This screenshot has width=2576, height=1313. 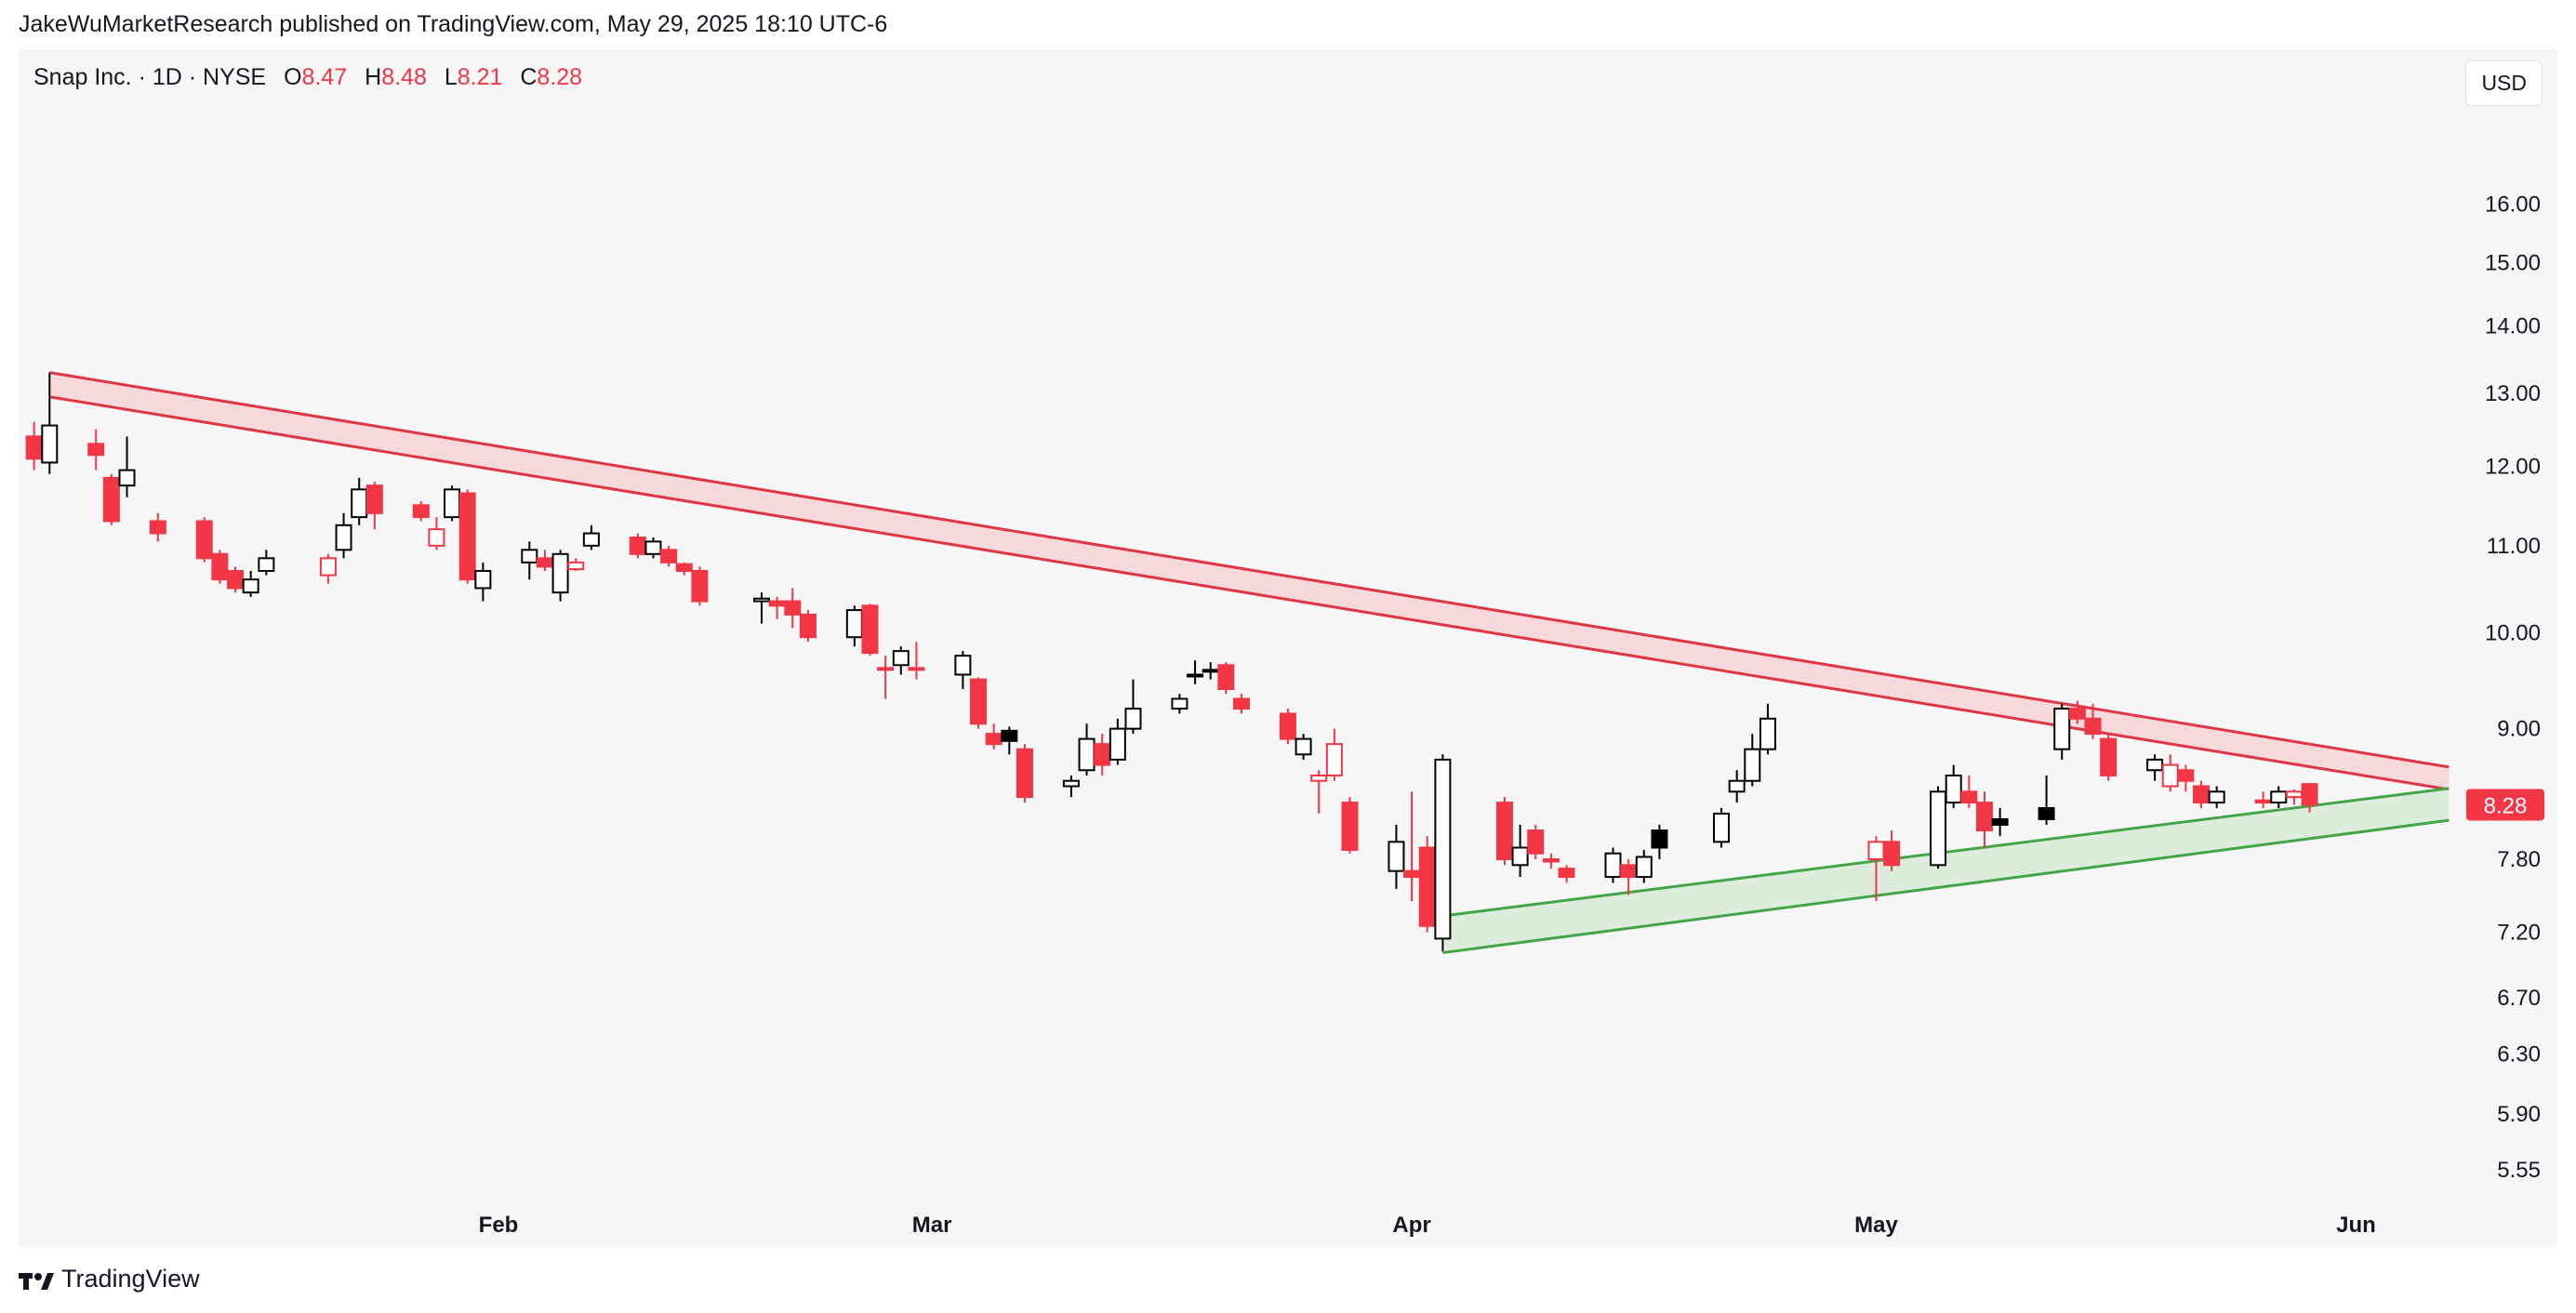 What do you see at coordinates (293, 77) in the screenshot?
I see `open-label: O` at bounding box center [293, 77].